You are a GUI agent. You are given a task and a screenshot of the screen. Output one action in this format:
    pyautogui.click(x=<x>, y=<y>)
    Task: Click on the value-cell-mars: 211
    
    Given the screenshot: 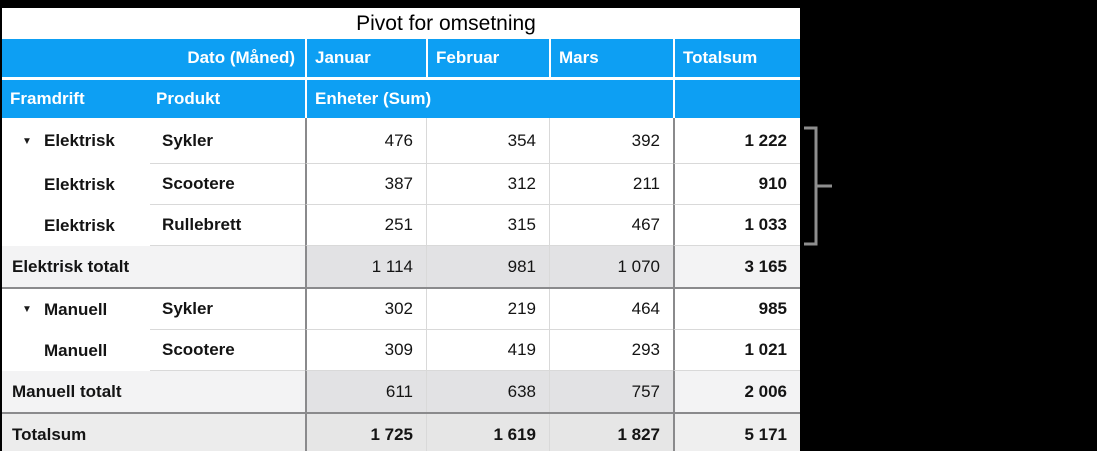 What is the action you would take?
    pyautogui.click(x=611, y=184)
    